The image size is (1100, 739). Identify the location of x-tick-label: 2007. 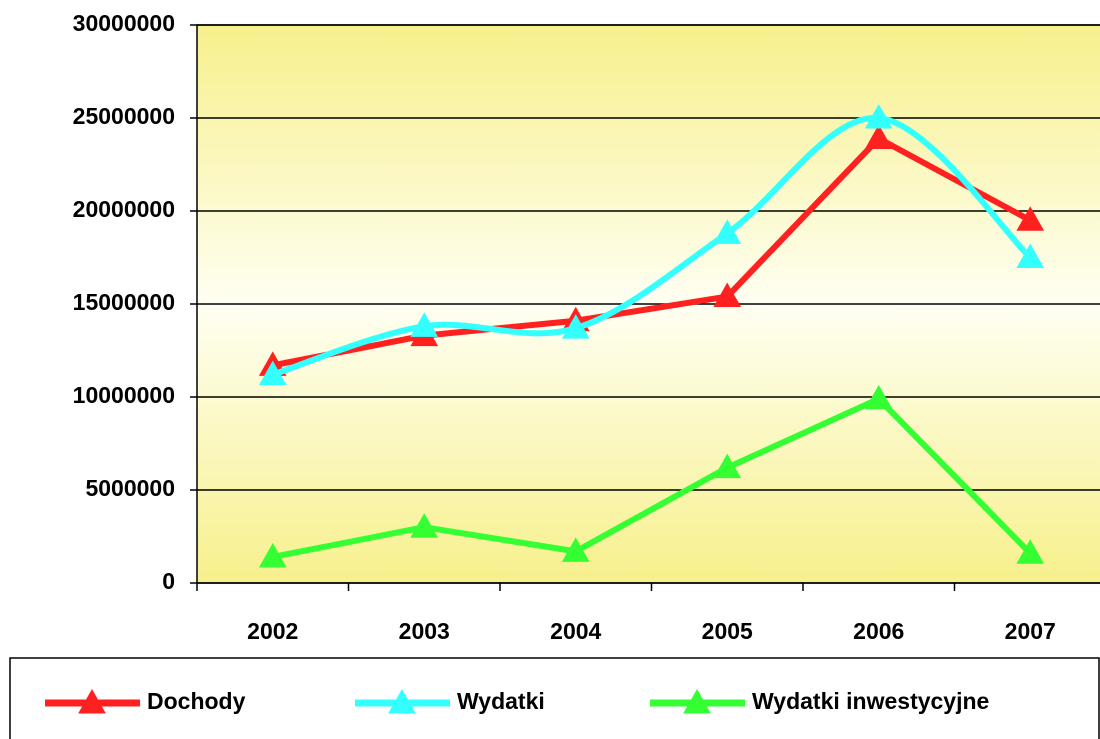
(1030, 631).